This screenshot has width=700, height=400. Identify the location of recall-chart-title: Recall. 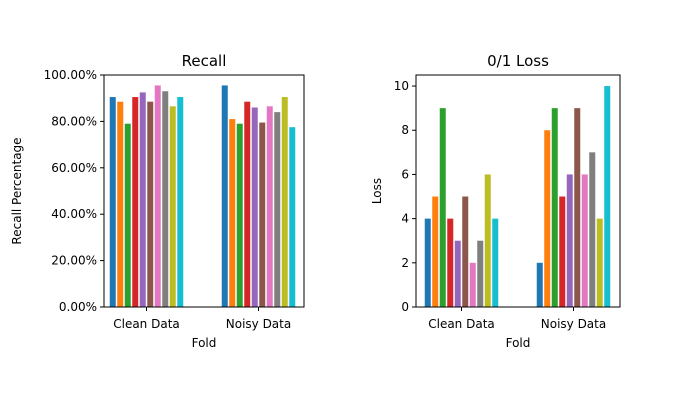
(204, 61).